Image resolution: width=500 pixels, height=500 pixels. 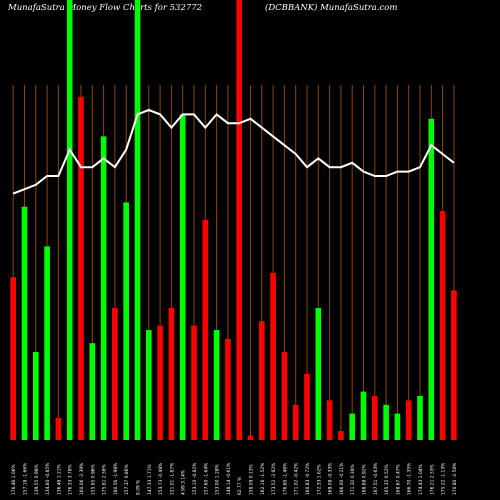 What do you see at coordinates (410, 479) in the screenshot?
I see `x-tick-label-36: 166.70 -1.35%` at bounding box center [410, 479].